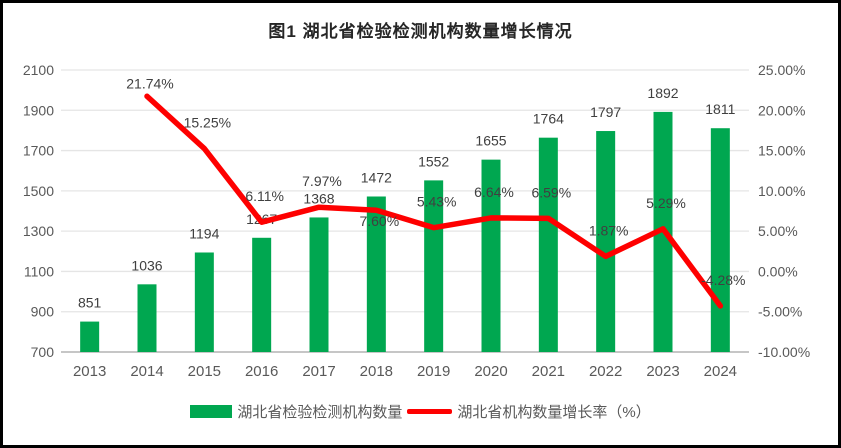  Describe the element at coordinates (548, 119) in the screenshot. I see `bar-value-label: 1764` at that location.